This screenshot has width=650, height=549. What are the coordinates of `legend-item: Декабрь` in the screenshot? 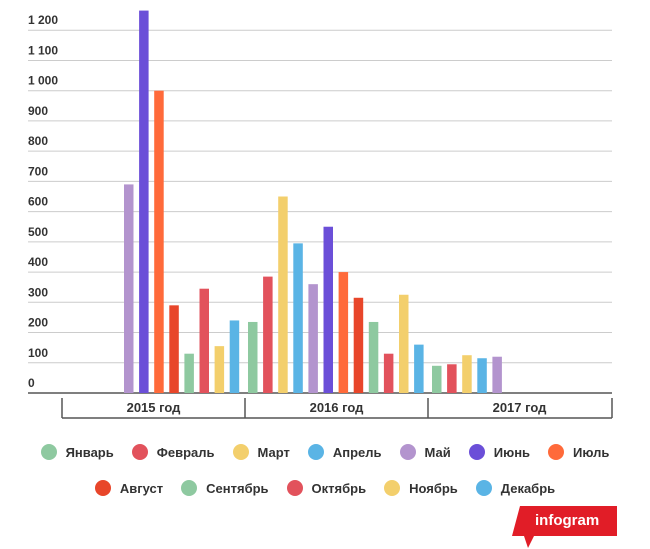 It's located at (515, 488).